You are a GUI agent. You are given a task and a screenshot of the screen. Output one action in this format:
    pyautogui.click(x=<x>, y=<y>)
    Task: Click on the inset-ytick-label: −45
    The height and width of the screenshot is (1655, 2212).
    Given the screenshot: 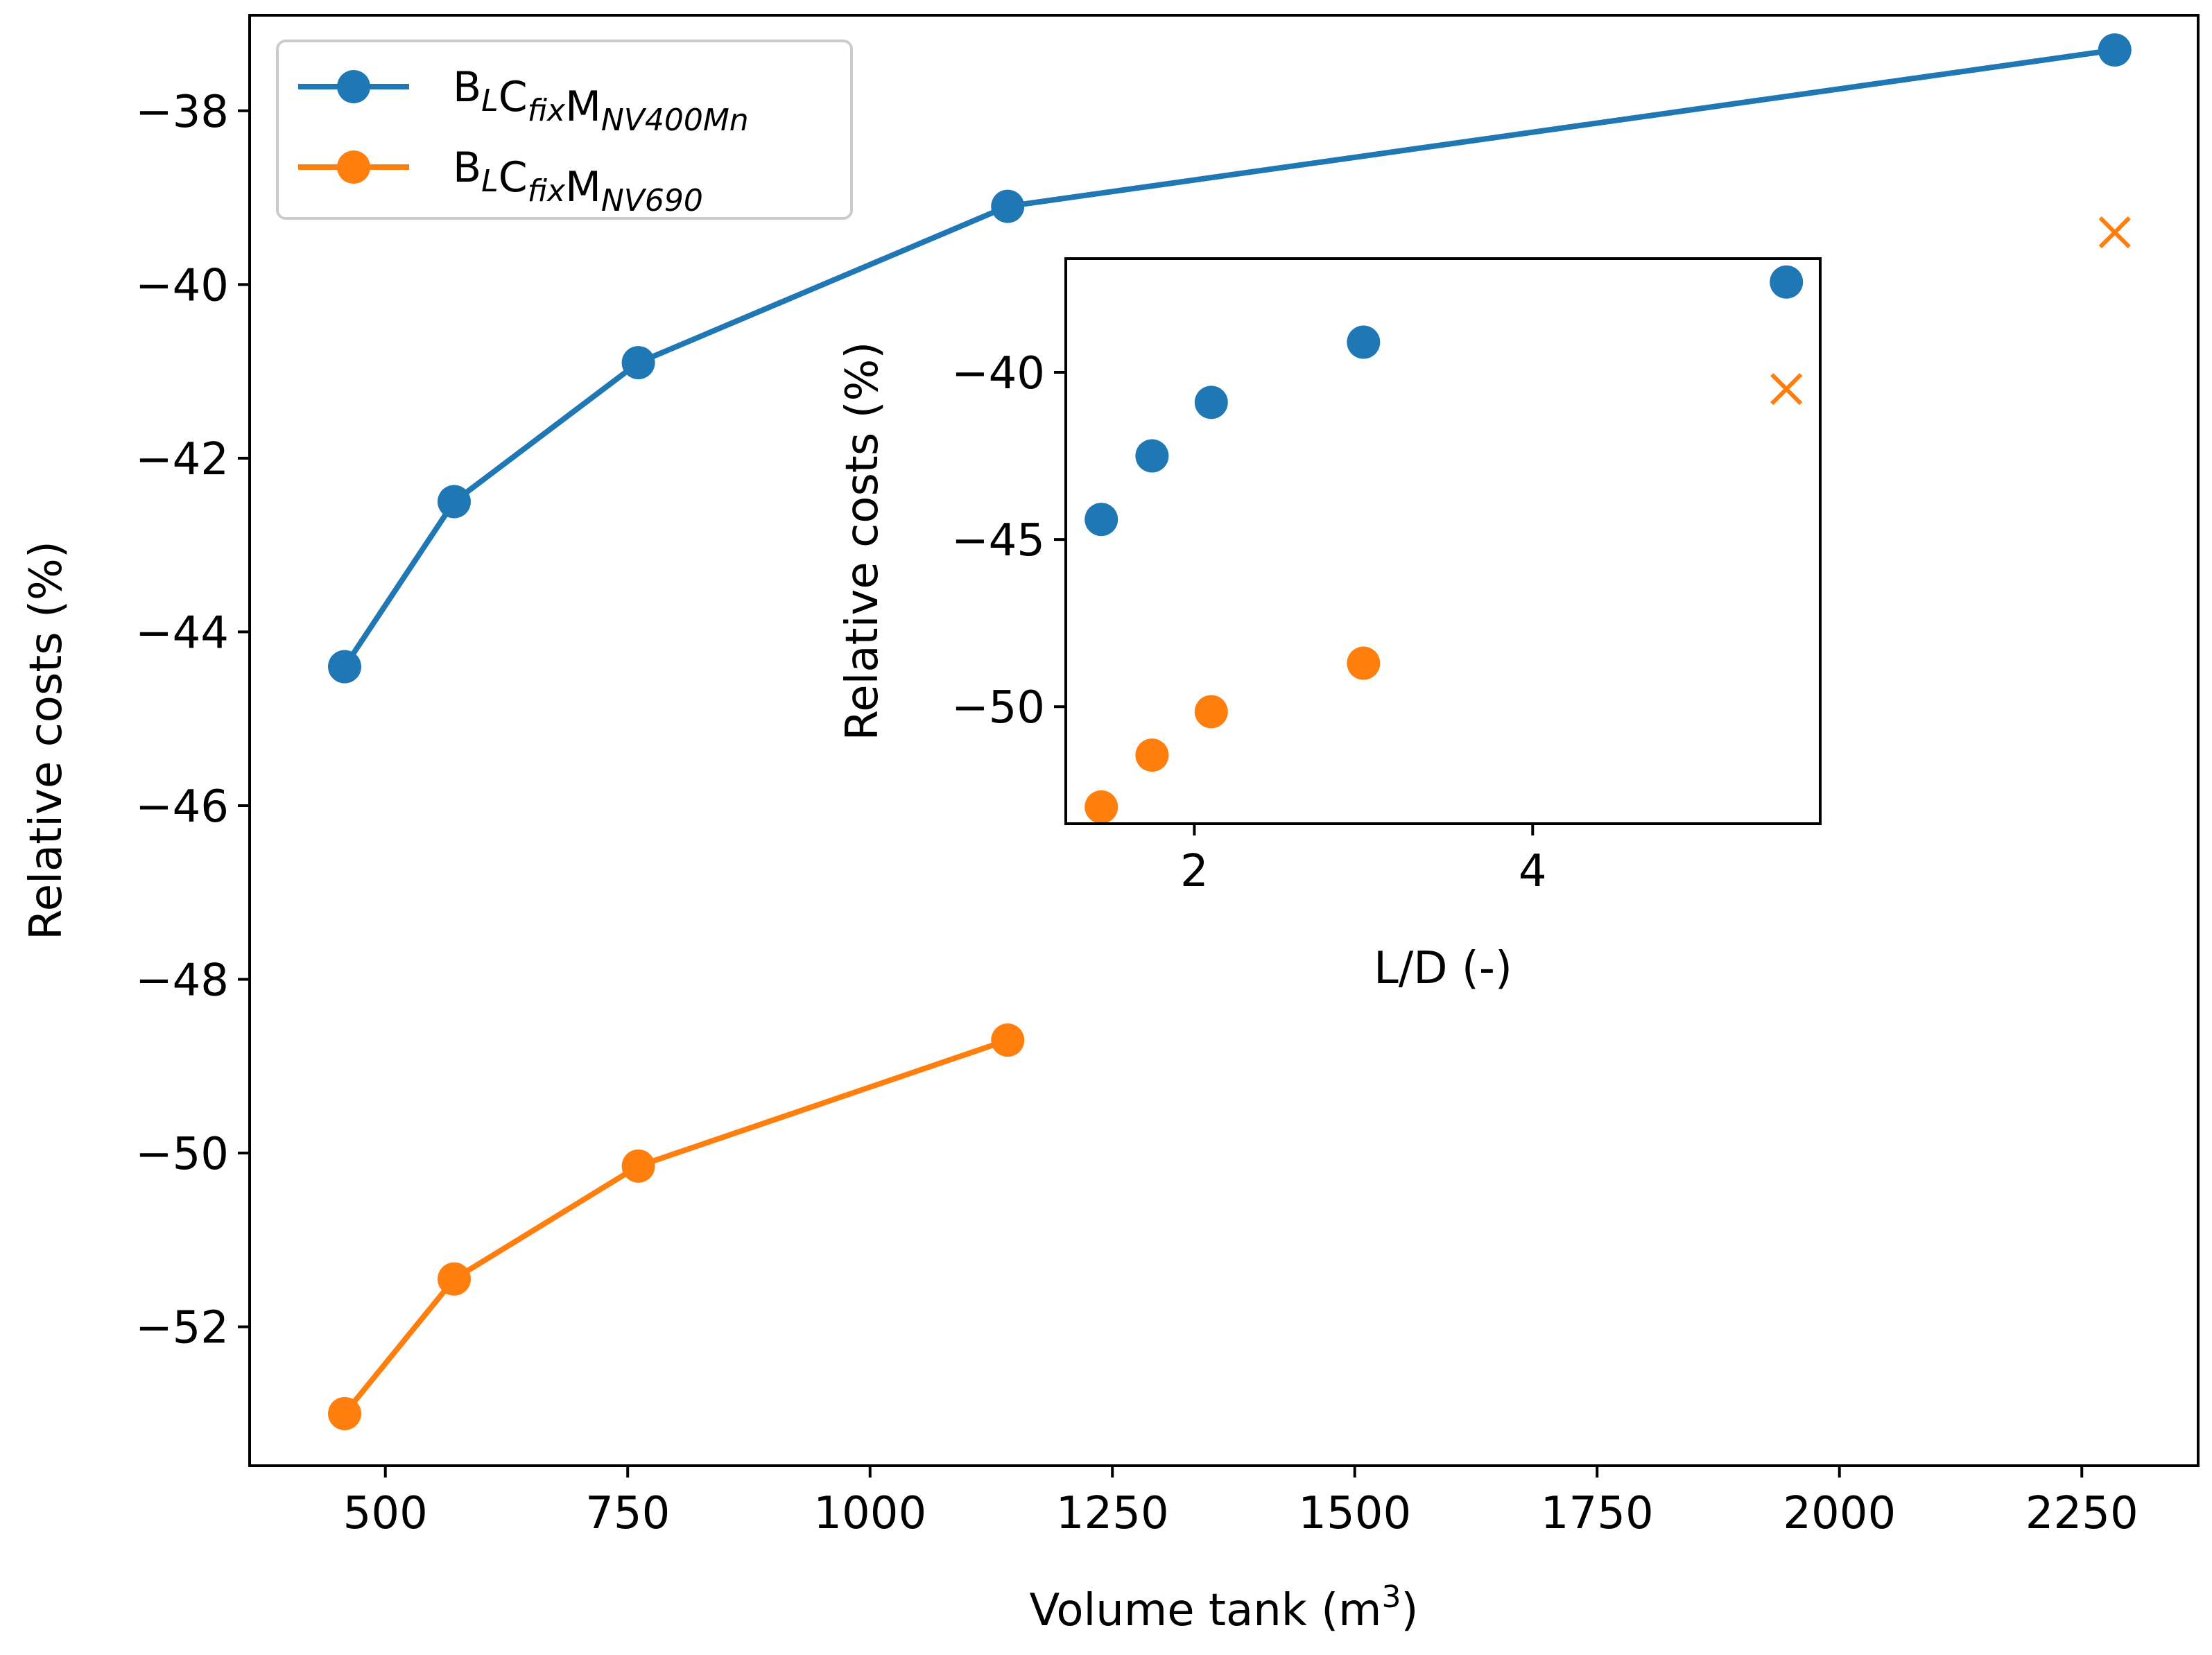 What is the action you would take?
    pyautogui.click(x=998, y=540)
    